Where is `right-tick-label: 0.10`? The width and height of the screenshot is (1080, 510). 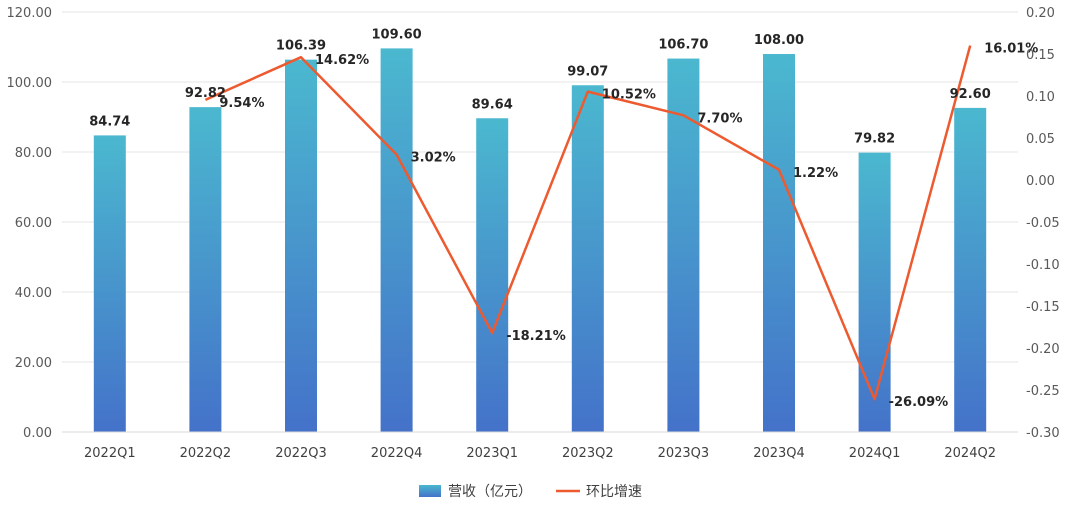
right-tick-label: 0.10 is located at coordinates (1040, 97).